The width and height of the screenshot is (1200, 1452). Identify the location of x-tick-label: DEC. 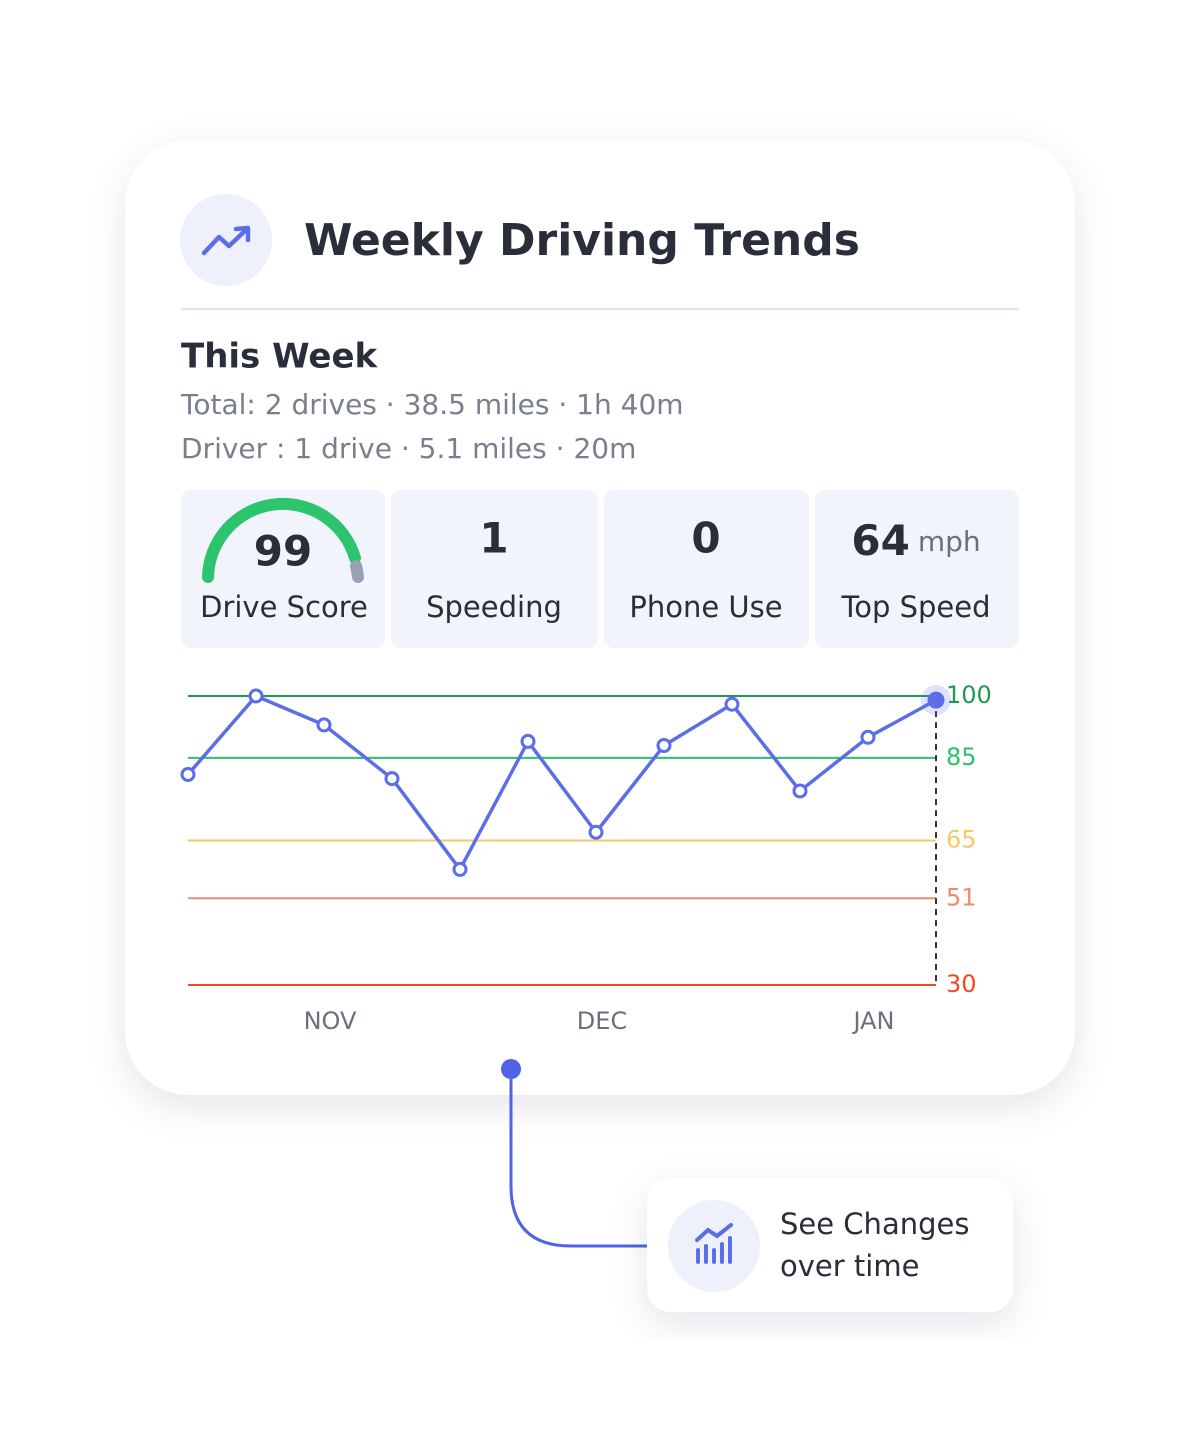
(602, 1021).